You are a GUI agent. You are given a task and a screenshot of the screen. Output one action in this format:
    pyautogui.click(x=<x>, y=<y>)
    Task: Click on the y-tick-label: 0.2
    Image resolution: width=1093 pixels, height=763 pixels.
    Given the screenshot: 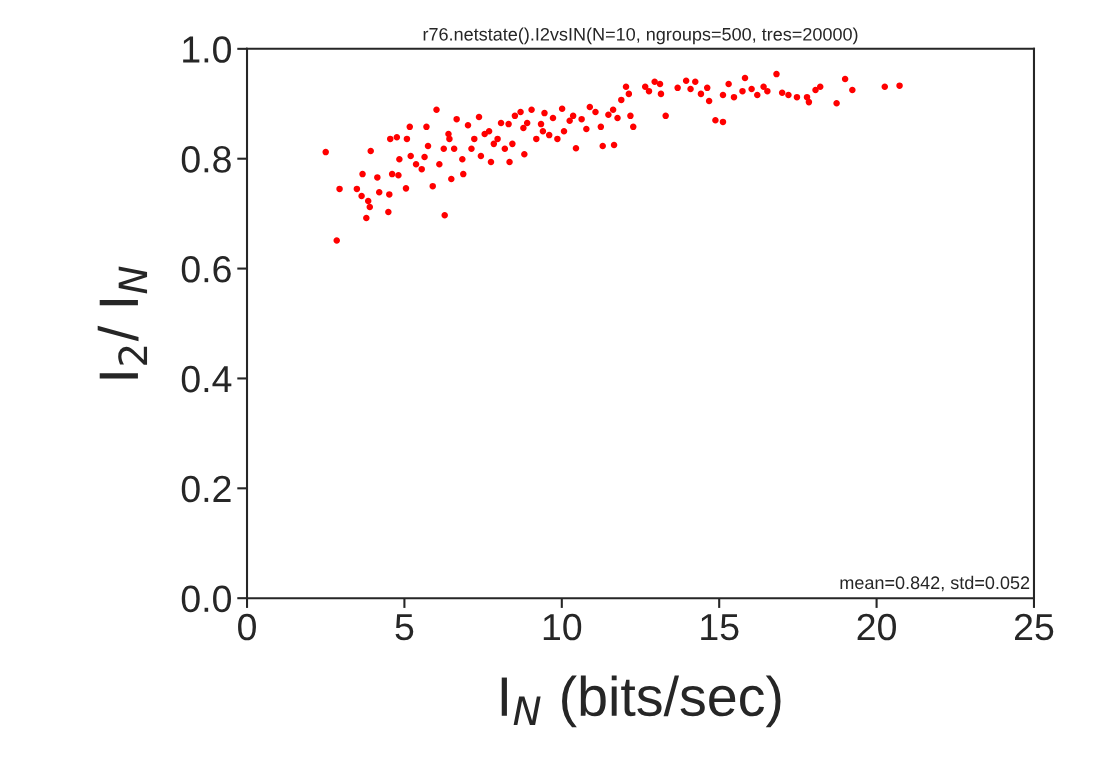 What is the action you would take?
    pyautogui.click(x=206, y=489)
    